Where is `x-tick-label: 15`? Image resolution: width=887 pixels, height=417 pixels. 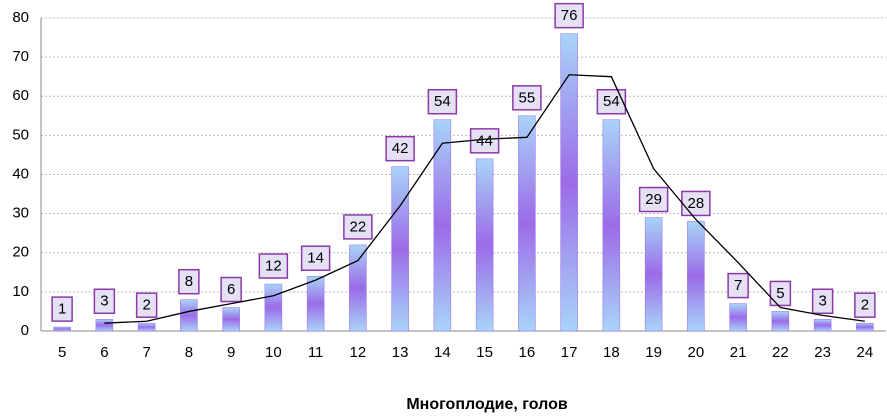 x-tick-label: 15 is located at coordinates (484, 352).